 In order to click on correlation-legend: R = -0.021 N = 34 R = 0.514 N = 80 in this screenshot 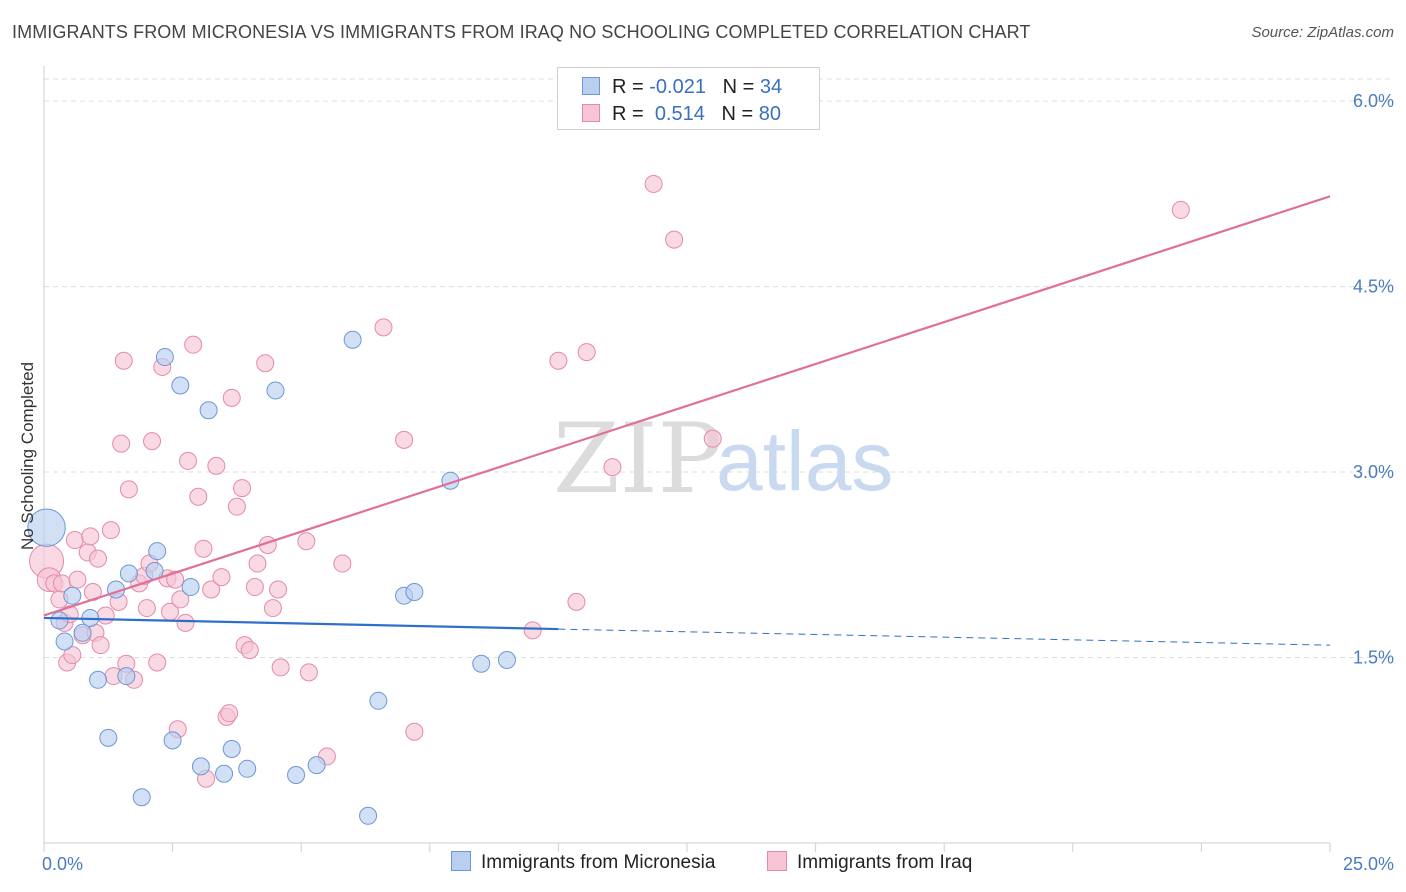, I will do `click(688, 98)`.